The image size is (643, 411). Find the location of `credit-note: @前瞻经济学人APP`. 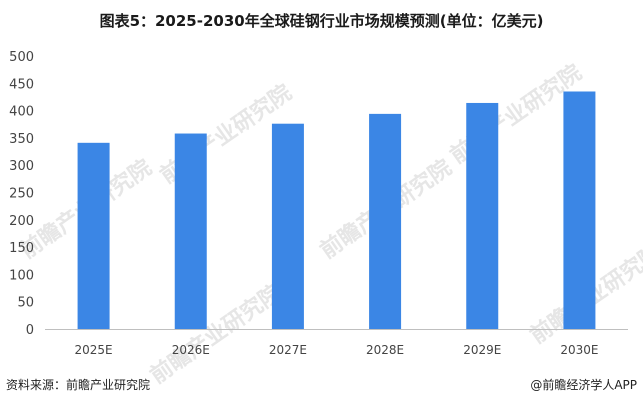

credit-note: @前瞻经济学人APP is located at coordinates (583, 385).